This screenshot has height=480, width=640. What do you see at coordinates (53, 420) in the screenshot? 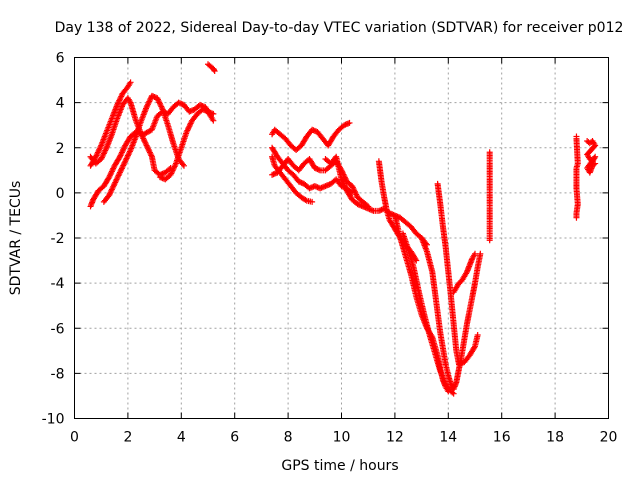
I see `y-tick-label: -10` at bounding box center [53, 420].